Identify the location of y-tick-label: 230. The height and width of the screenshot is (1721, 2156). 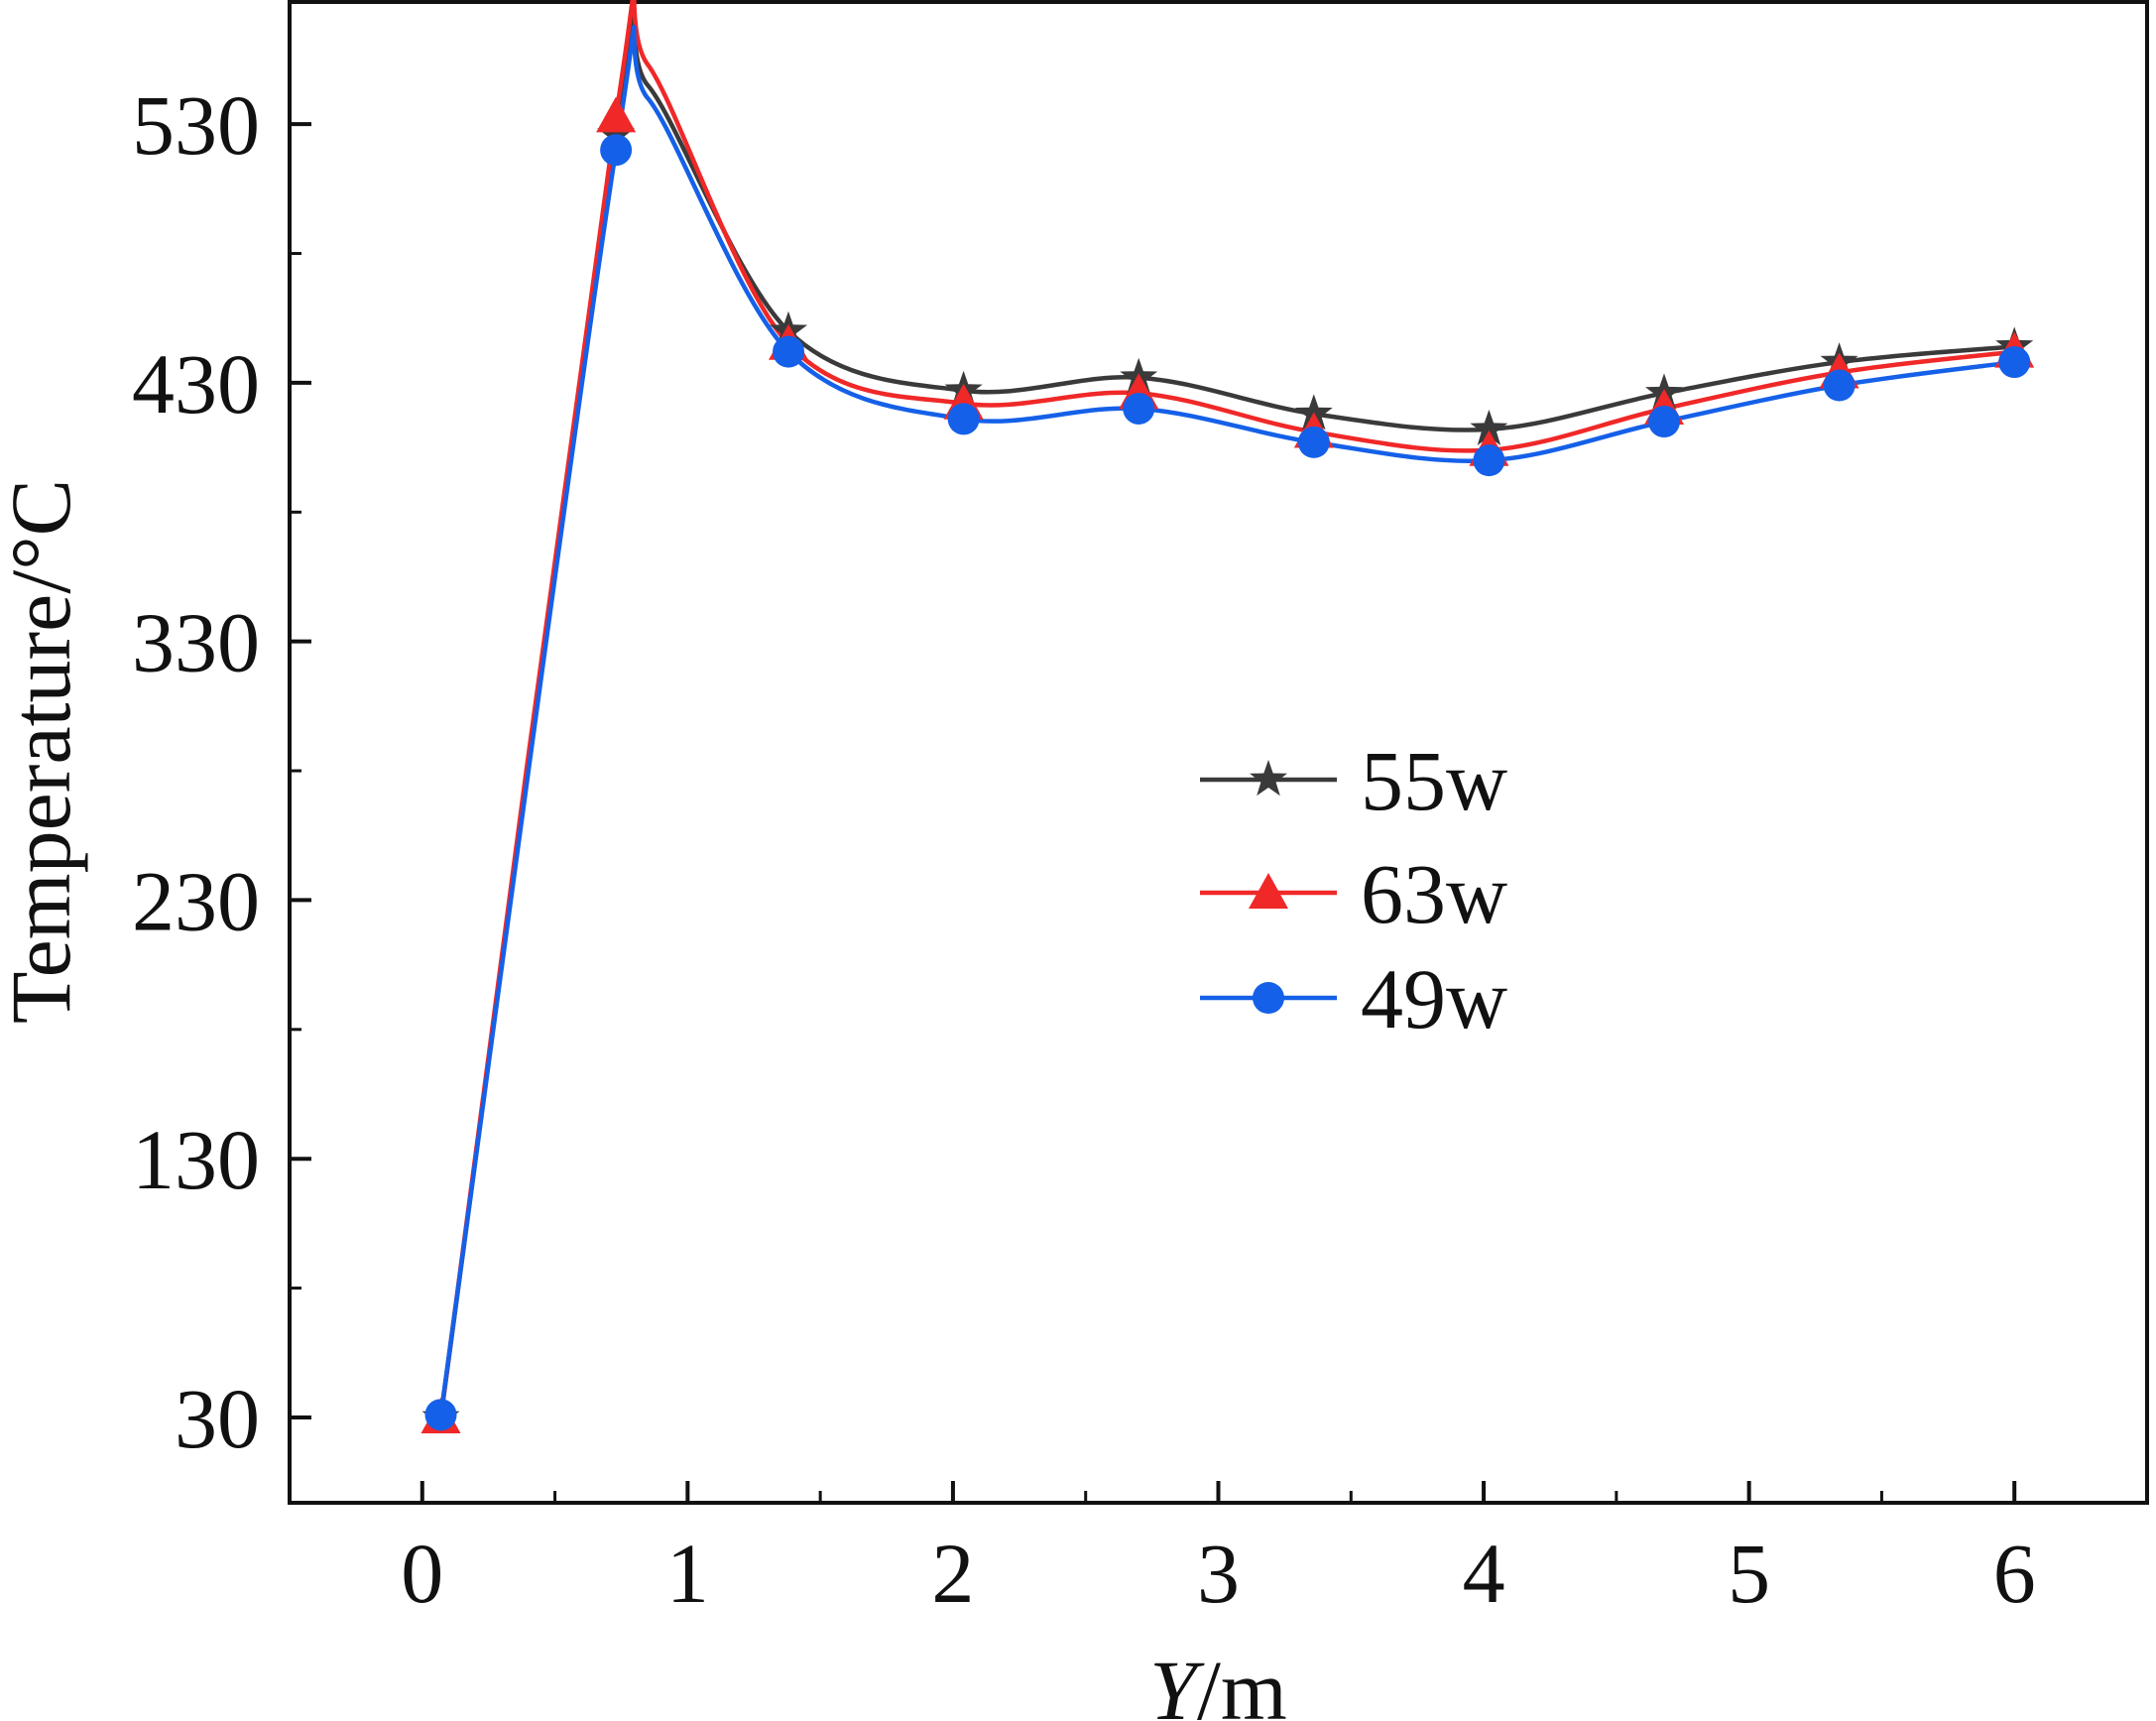
(196, 900).